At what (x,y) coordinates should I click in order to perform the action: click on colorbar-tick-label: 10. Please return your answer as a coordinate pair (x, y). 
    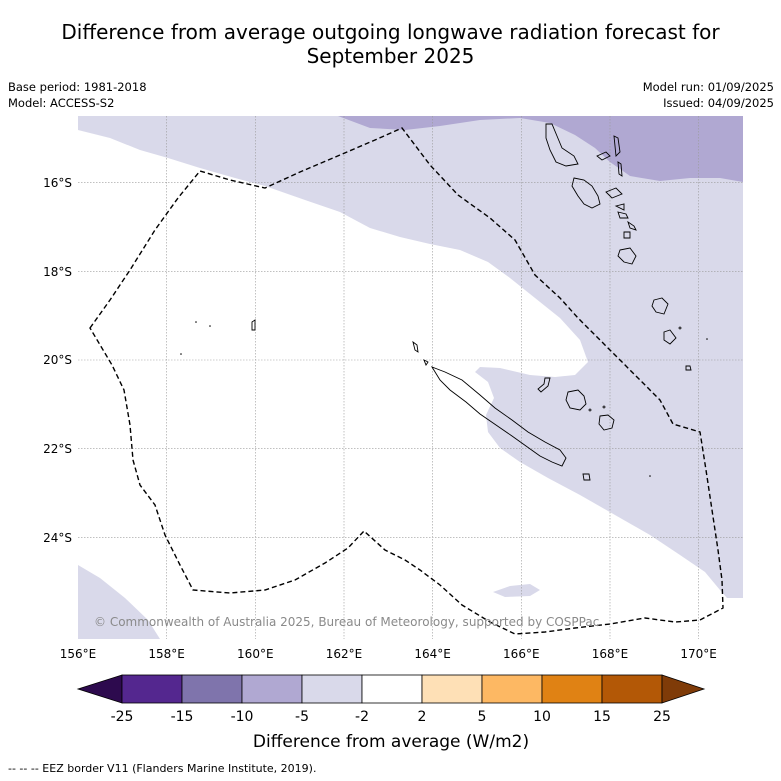
    Looking at the image, I should click on (542, 717).